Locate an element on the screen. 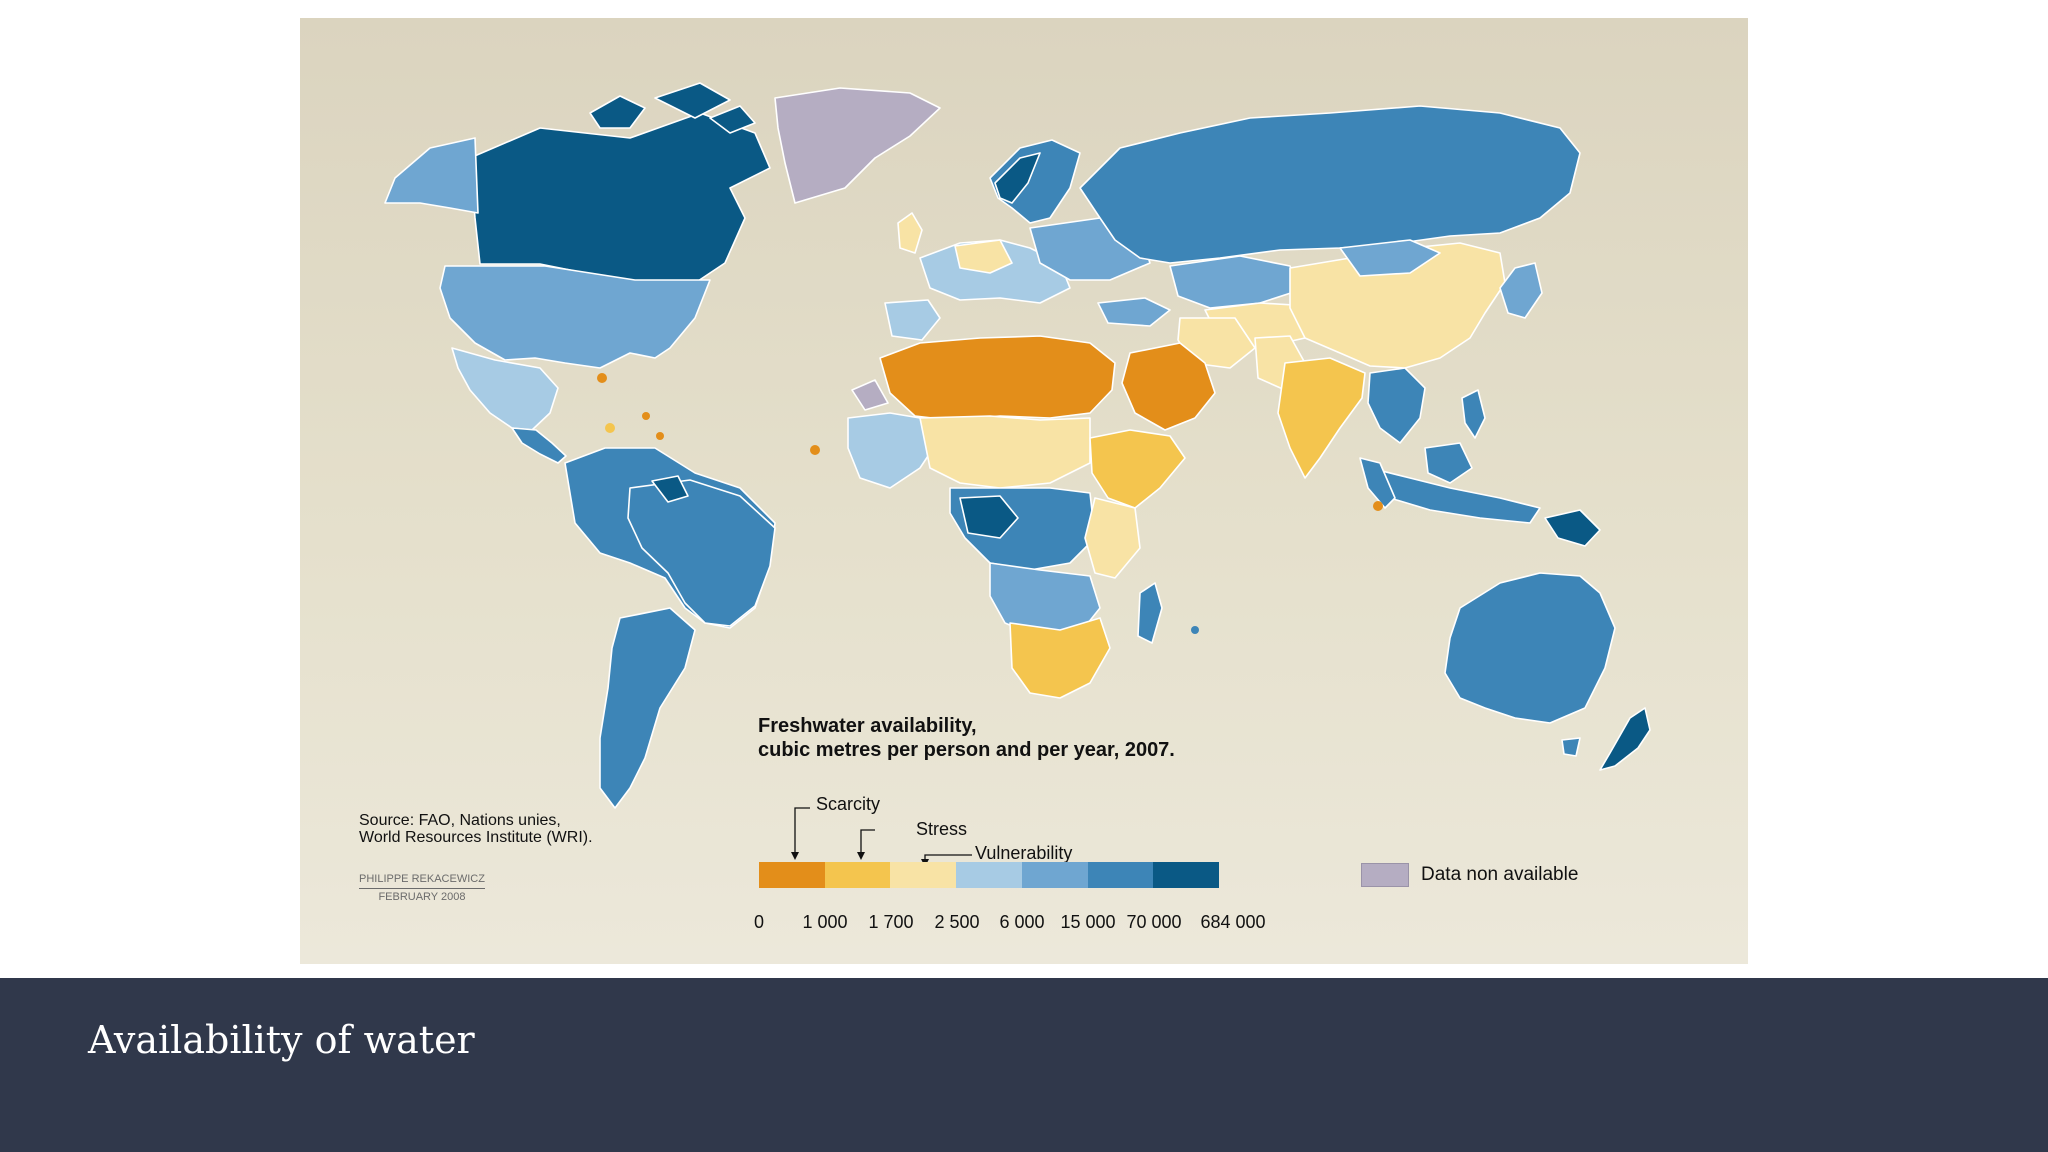 The width and height of the screenshot is (2048, 1152). no-data-swatch is located at coordinates (1385, 875).